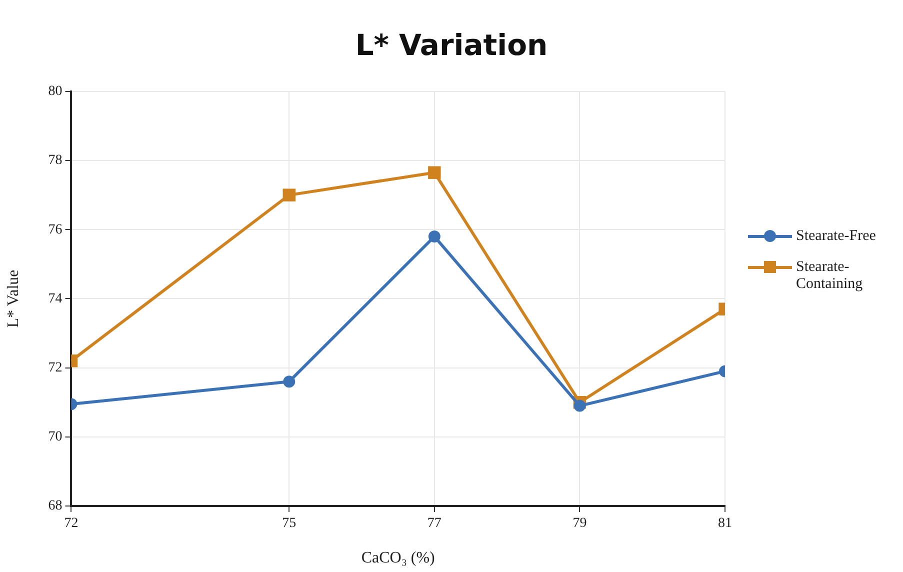 The image size is (903, 572). Describe the element at coordinates (71, 524) in the screenshot. I see `x-tick-label: 72` at that location.